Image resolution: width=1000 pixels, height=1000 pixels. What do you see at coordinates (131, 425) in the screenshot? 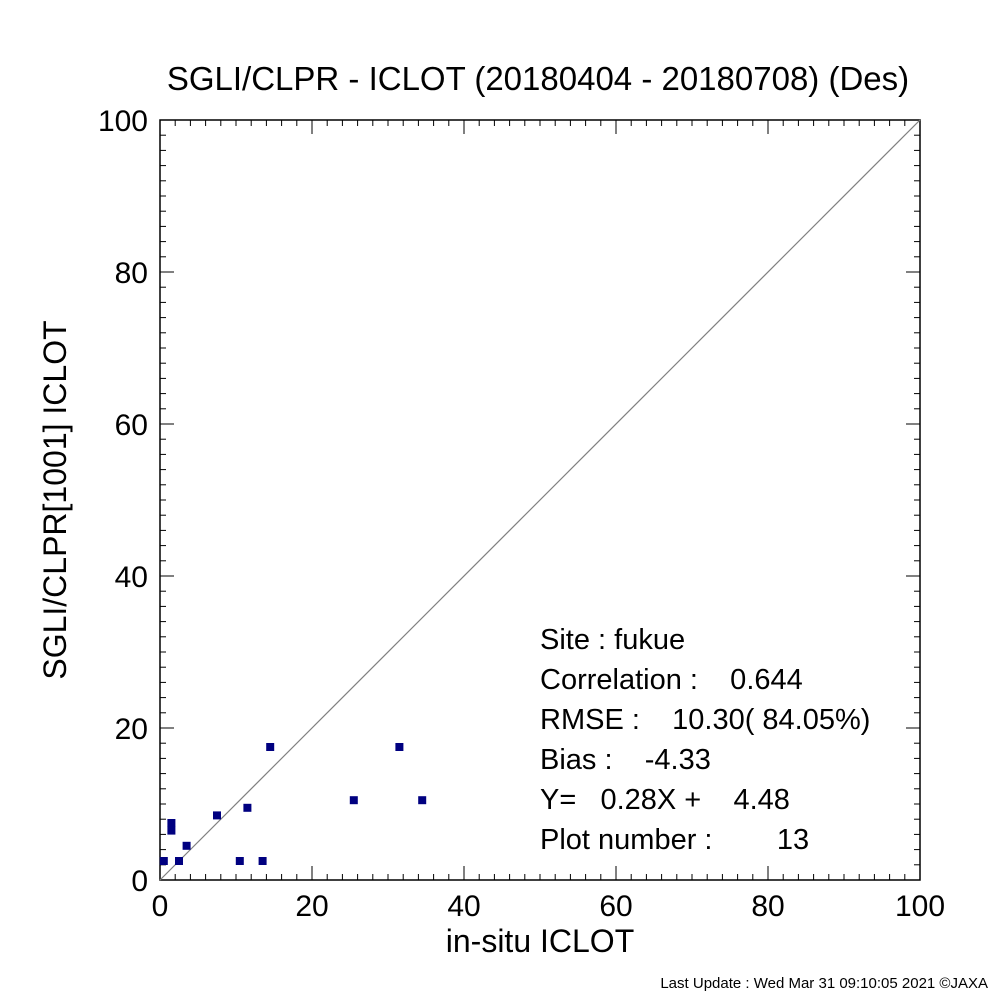
I see `y-tick-label: 60` at bounding box center [131, 425].